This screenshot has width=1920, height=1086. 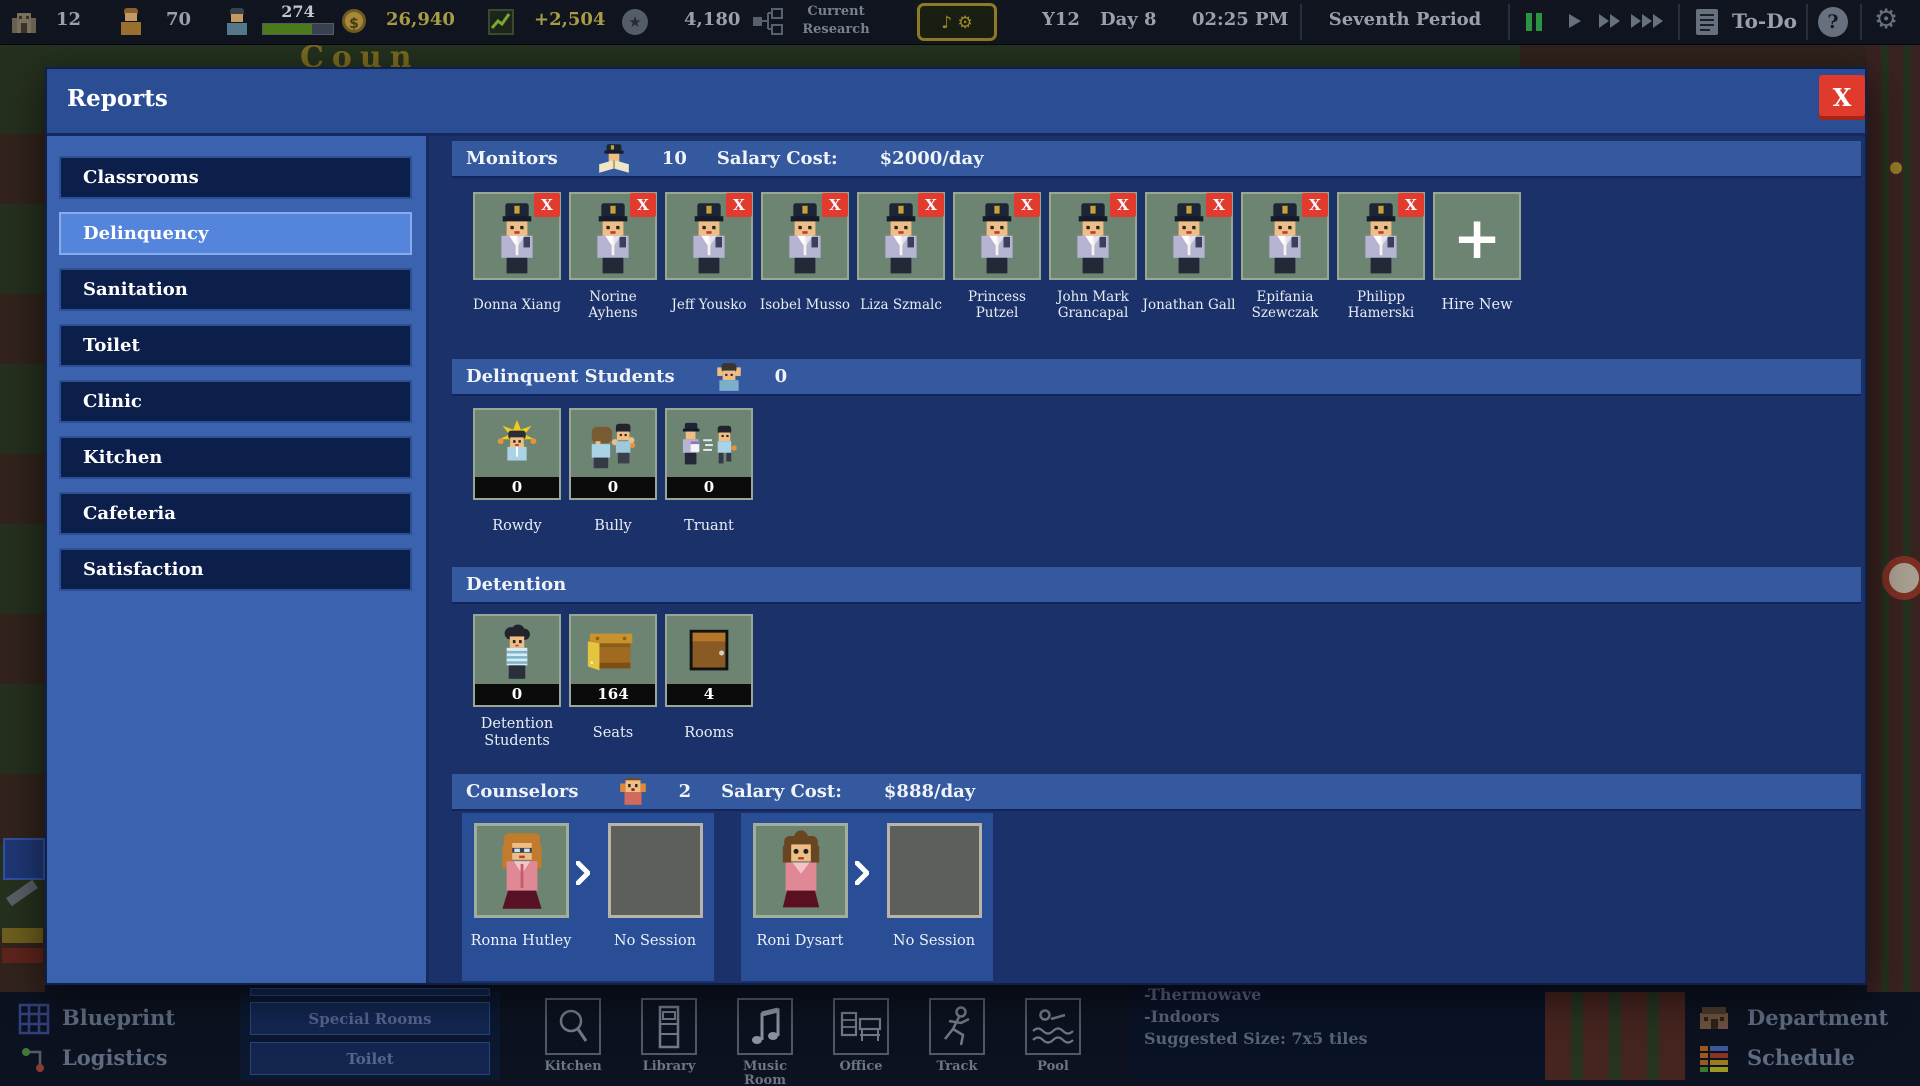 What do you see at coordinates (1128, 19) in the screenshot?
I see `day-label: Day 8` at bounding box center [1128, 19].